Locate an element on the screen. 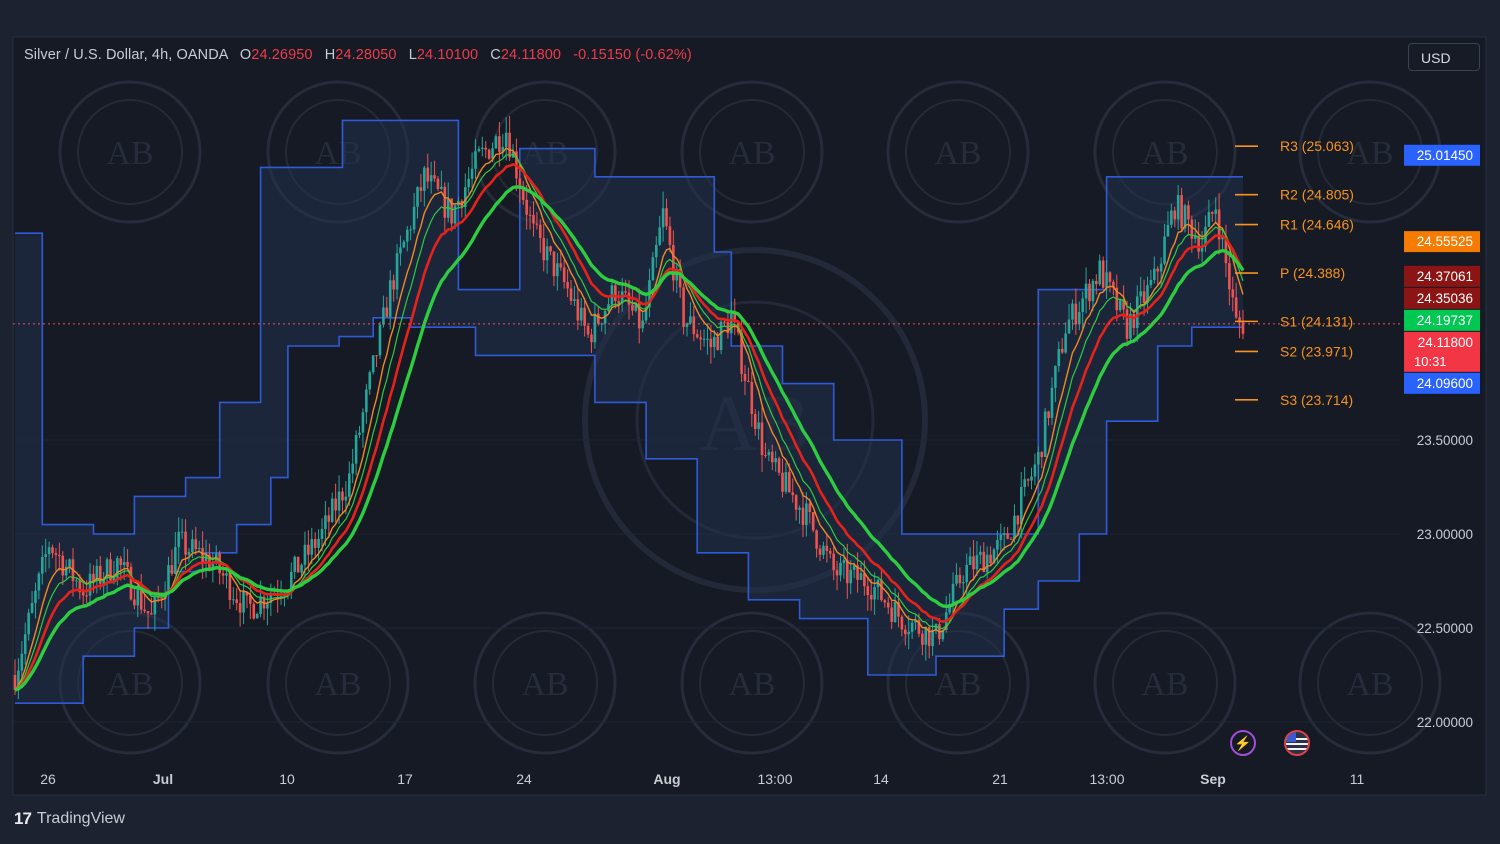 The height and width of the screenshot is (844, 1500). symbol-title: Silver / U.S. Dollar, 4h, OANDA is located at coordinates (126, 55).